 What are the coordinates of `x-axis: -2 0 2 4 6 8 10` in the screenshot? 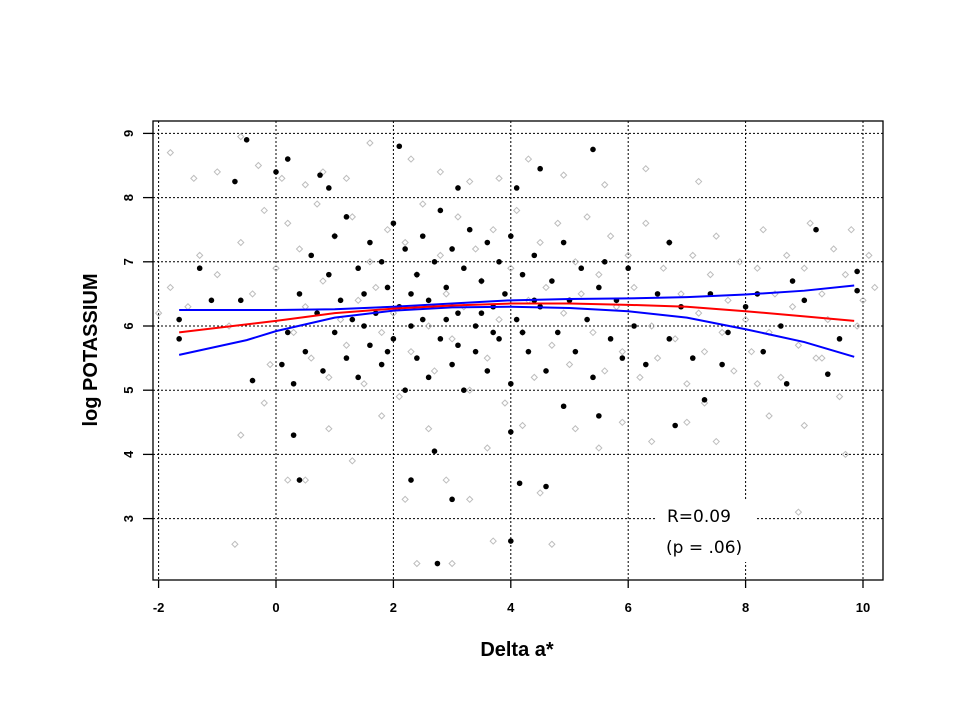 It's located at (511, 597).